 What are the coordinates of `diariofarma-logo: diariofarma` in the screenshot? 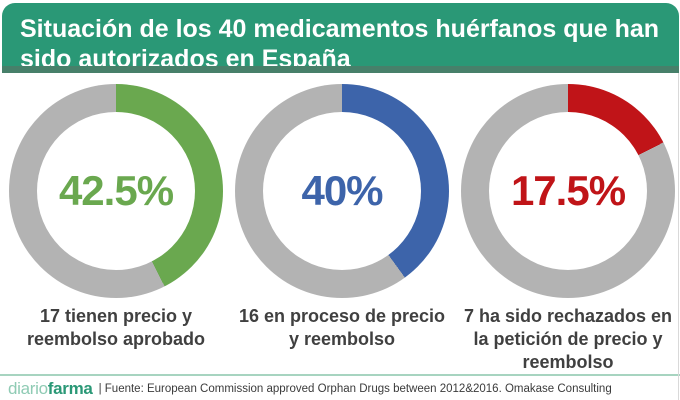 It's located at (50, 389).